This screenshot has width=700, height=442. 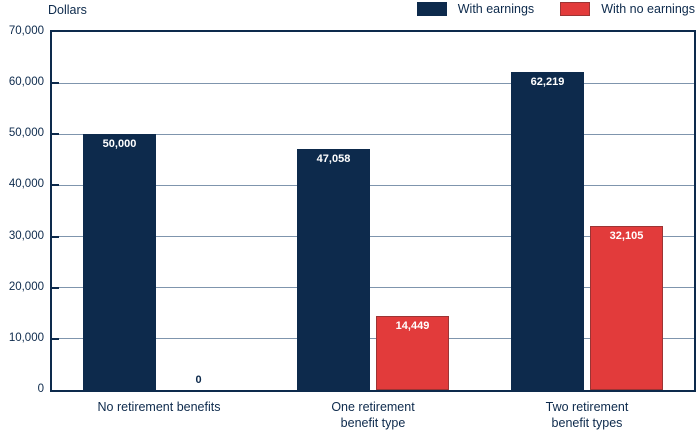 What do you see at coordinates (575, 9) in the screenshot?
I see `legend-swatch-with-no-earnings` at bounding box center [575, 9].